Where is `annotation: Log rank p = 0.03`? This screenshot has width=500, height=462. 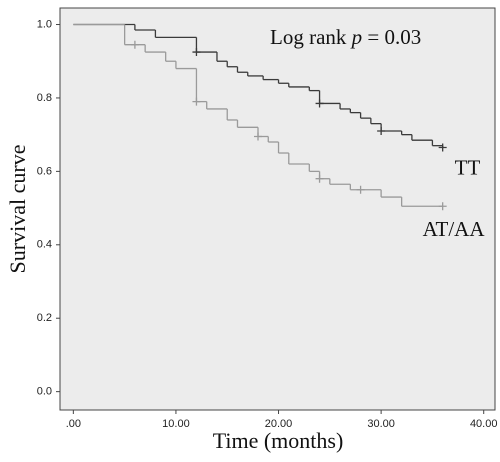 annotation: Log rank p = 0.03 is located at coordinates (345, 37).